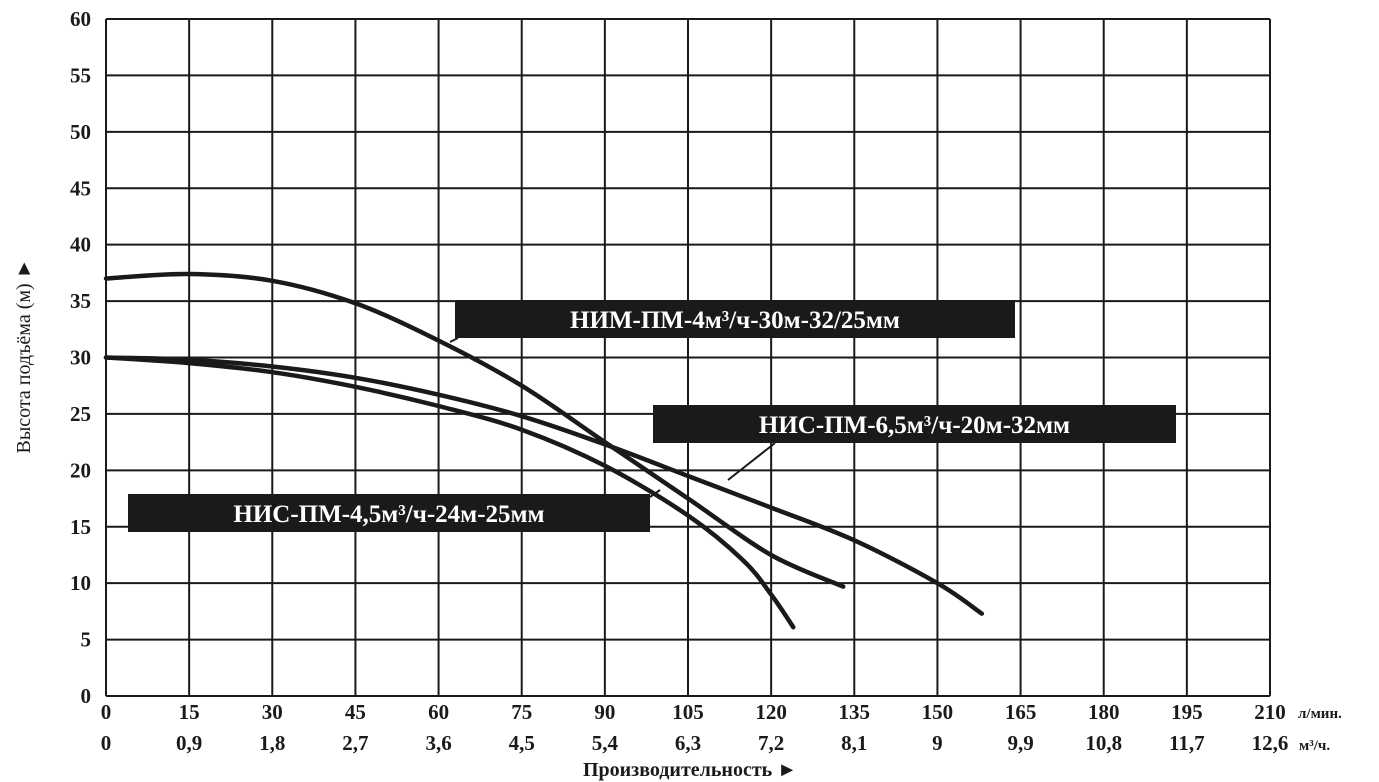 Image resolution: width=1379 pixels, height=782 pixels. What do you see at coordinates (189, 743) in the screenshot?
I see `x-tick-label-secondary: 0,9` at bounding box center [189, 743].